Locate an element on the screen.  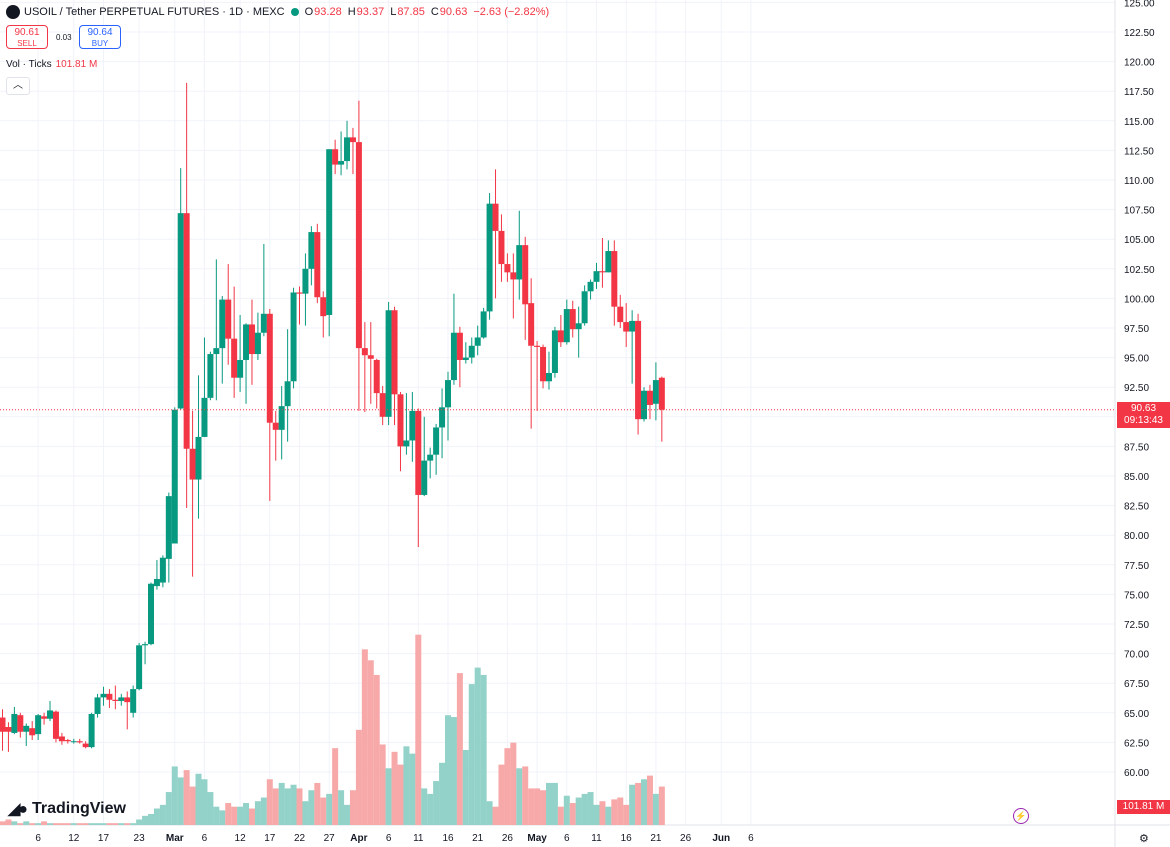
price-tick-label: 62.50 is located at coordinates (1136, 743).